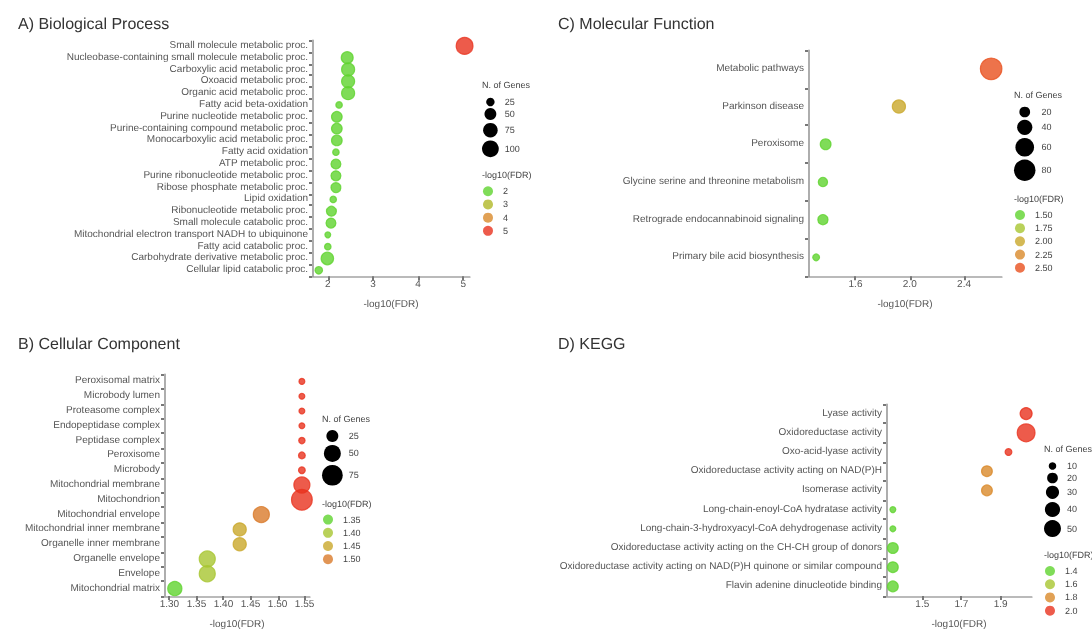 The width and height of the screenshot is (1092, 640). Describe the element at coordinates (592, 344) in the screenshot. I see `text: D) KEGG` at that location.